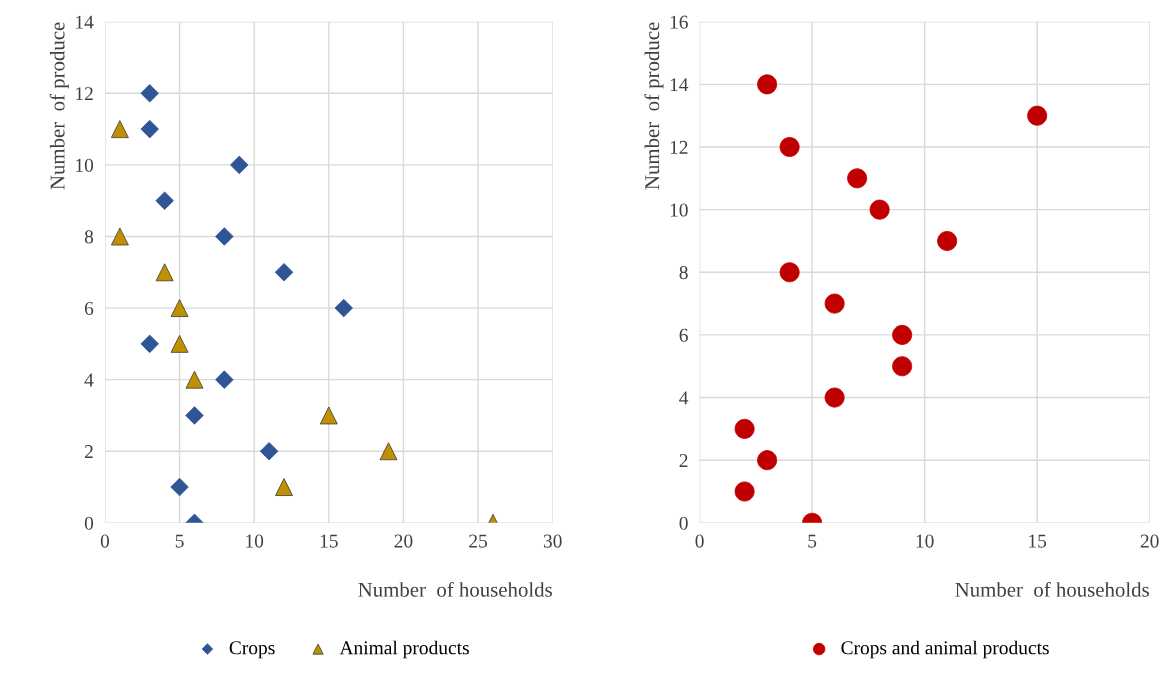  Describe the element at coordinates (404, 649) in the screenshot. I see `legend-label: Animal products` at that location.